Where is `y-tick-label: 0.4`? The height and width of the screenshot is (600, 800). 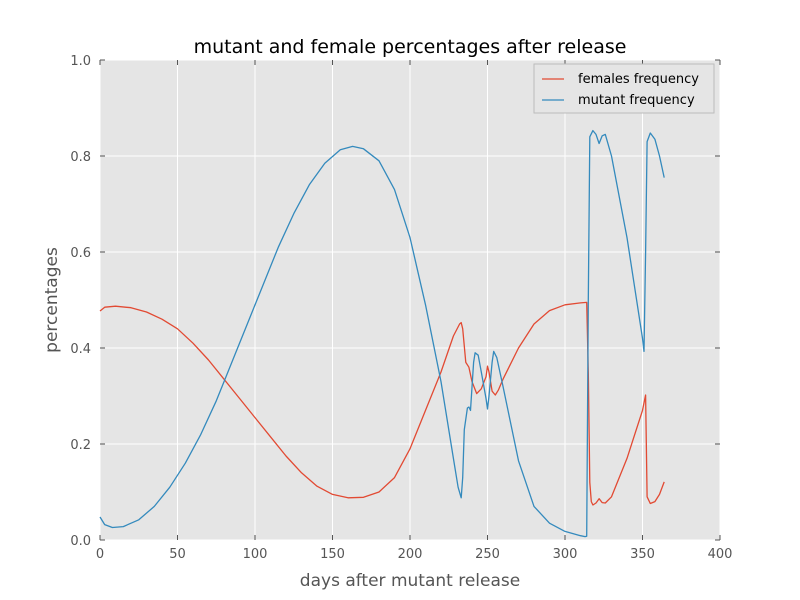 y-tick-label: 0.4 is located at coordinates (80, 349).